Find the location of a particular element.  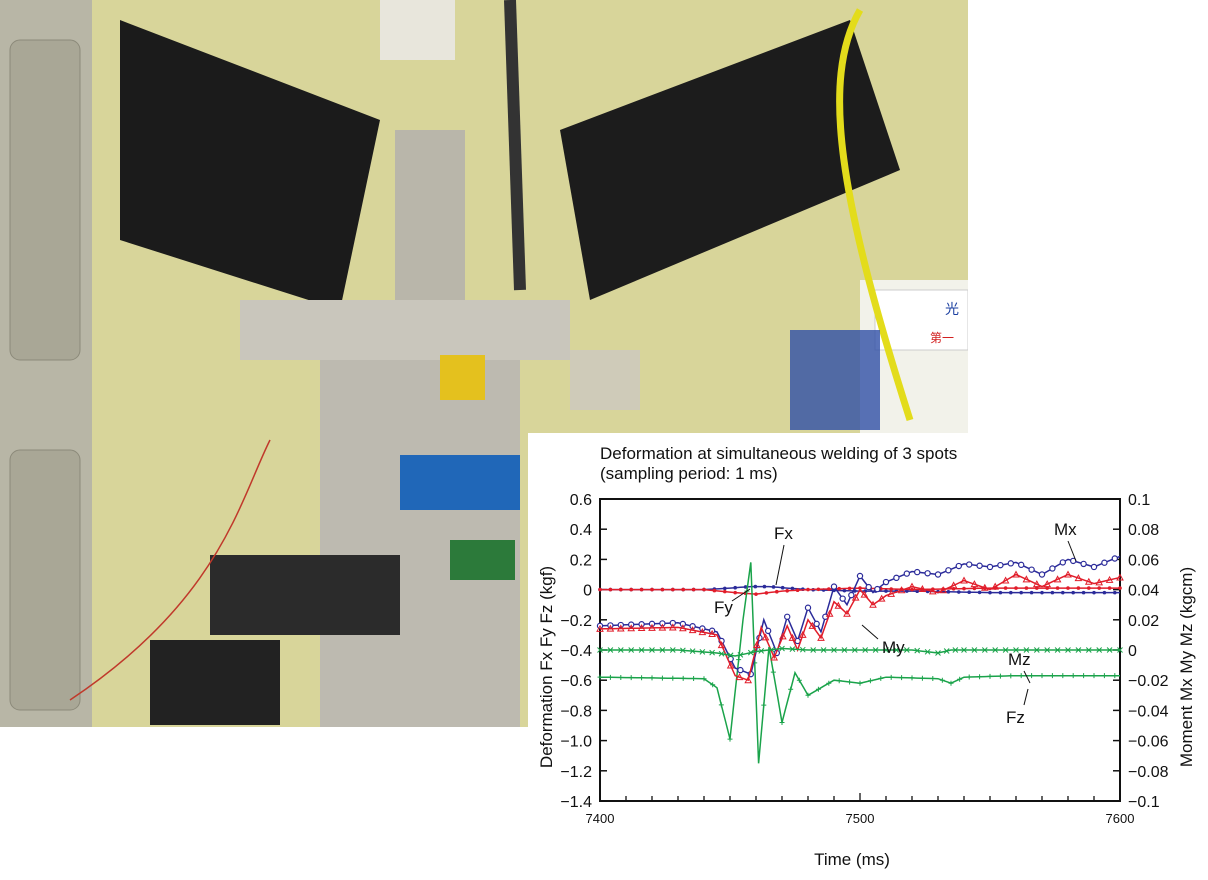

y-axis-label: Deformation Fx Fy Fz (kgf) is located at coordinates (546, 667).